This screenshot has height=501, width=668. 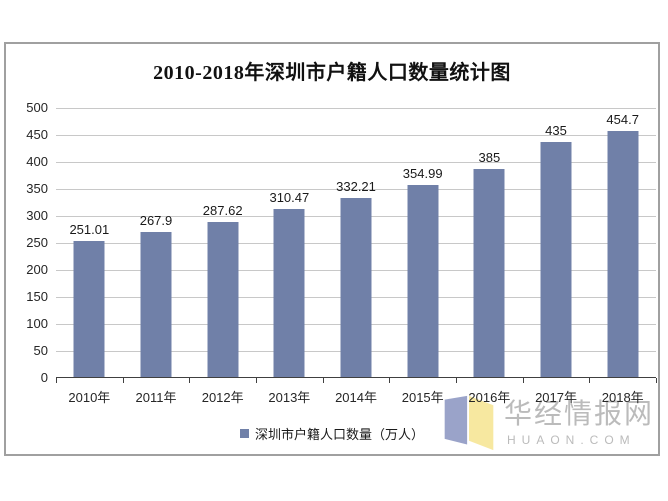 What do you see at coordinates (37, 269) in the screenshot?
I see `y-axis-tick-label: 200` at bounding box center [37, 269].